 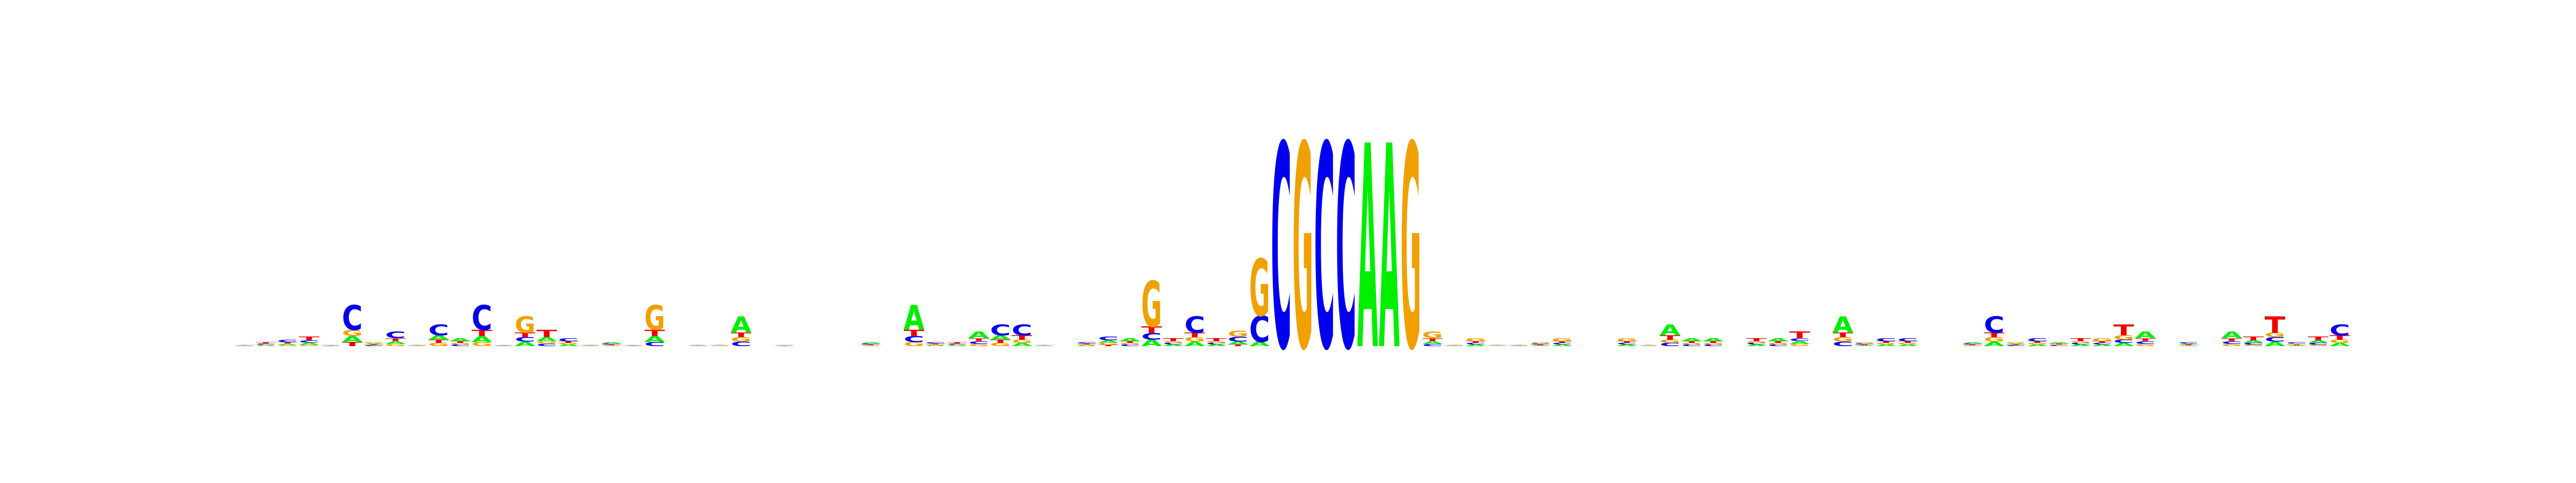 I want to click on logo-letter-T-pos-56: T, so click(x=1432, y=340).